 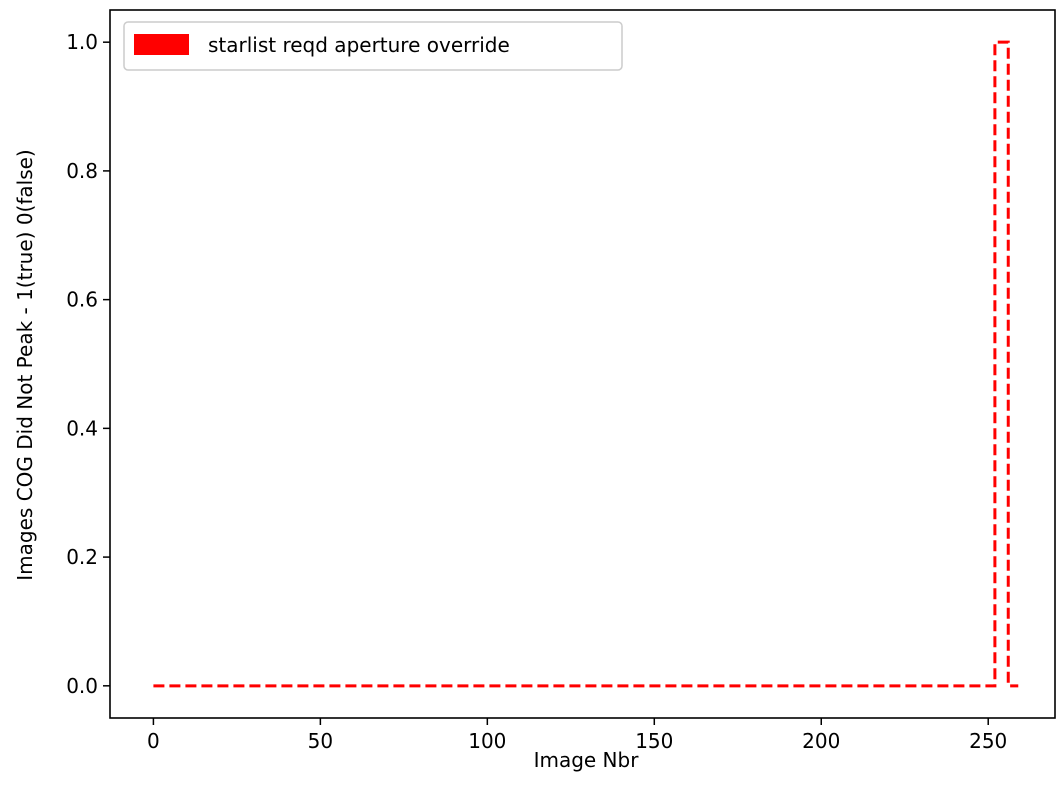 I want to click on x-axis-label: Image Nbr, so click(x=587, y=760).